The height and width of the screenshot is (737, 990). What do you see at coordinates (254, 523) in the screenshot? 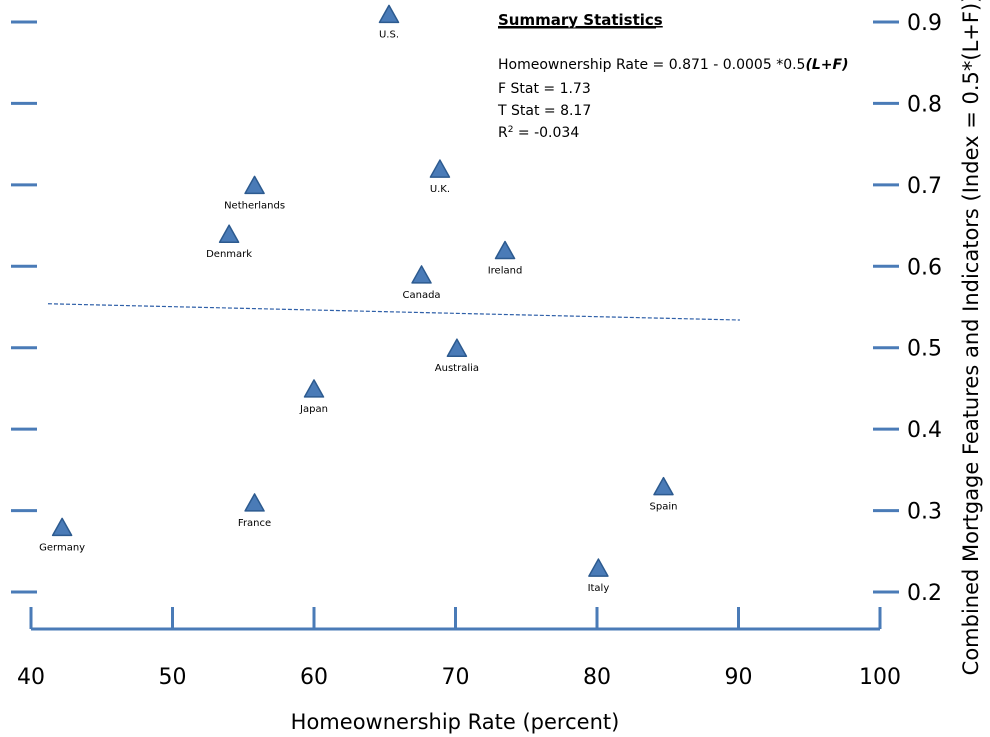
I see `point-label-9: France` at bounding box center [254, 523].